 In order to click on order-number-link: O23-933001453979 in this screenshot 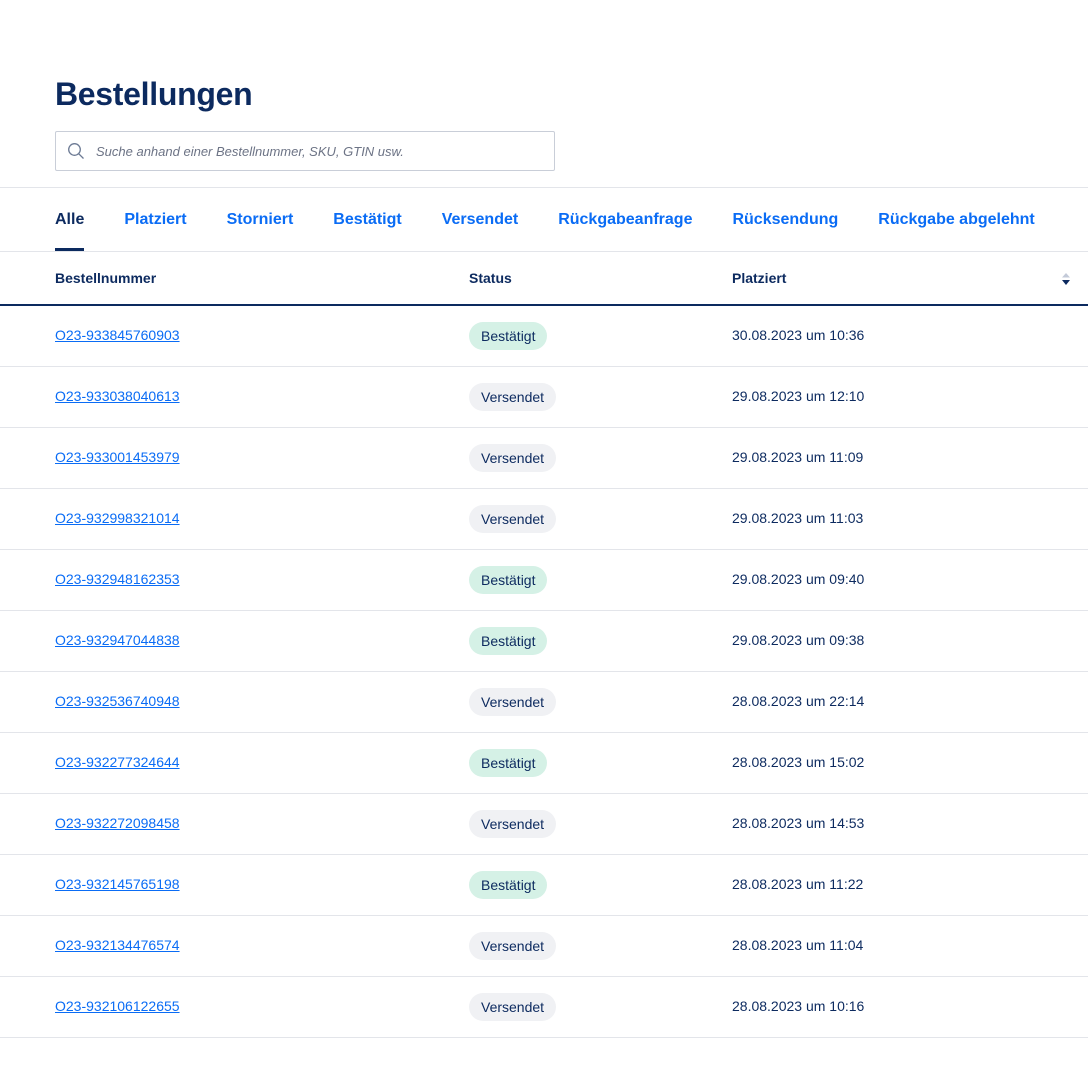, I will do `click(117, 457)`.